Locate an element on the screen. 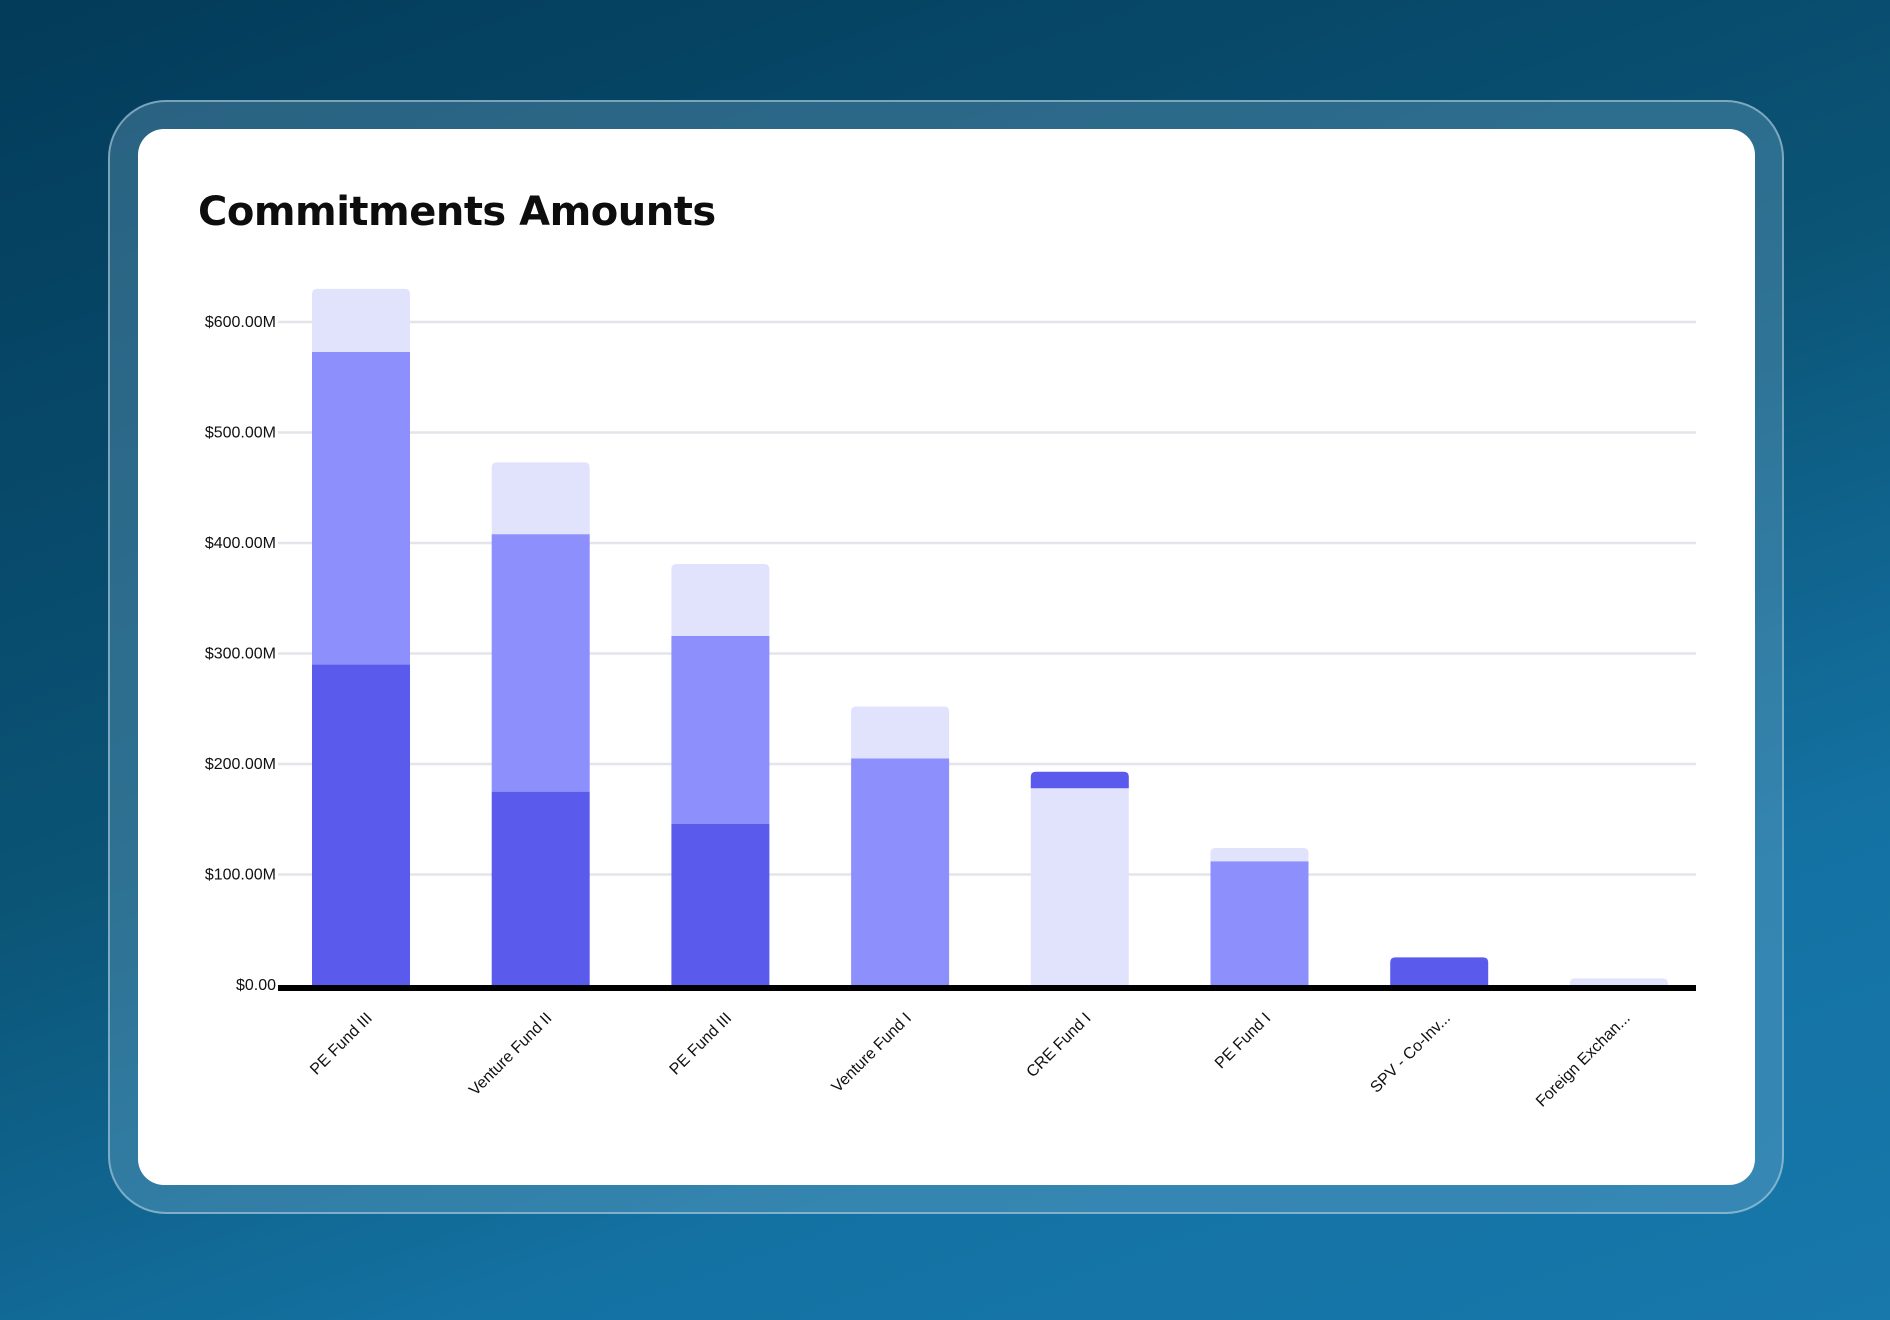 The width and height of the screenshot is (1890, 1320). x-category-label: Venture Fund II is located at coordinates (510, 1054).